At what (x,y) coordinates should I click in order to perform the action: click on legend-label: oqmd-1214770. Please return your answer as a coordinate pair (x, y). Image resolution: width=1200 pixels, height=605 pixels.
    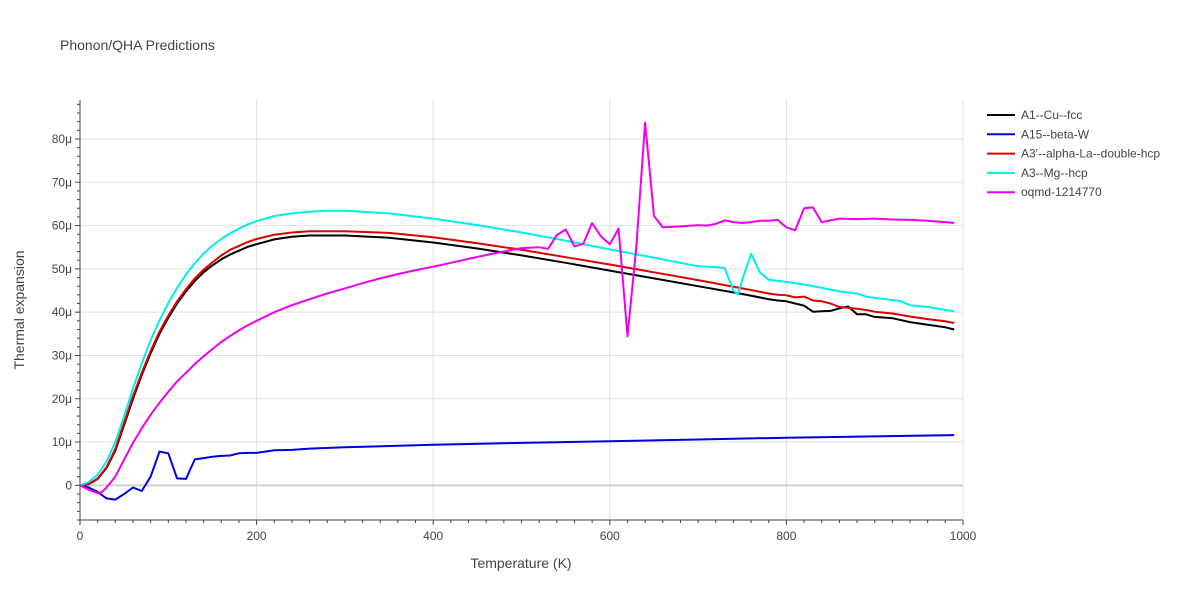
    Looking at the image, I should click on (1061, 192).